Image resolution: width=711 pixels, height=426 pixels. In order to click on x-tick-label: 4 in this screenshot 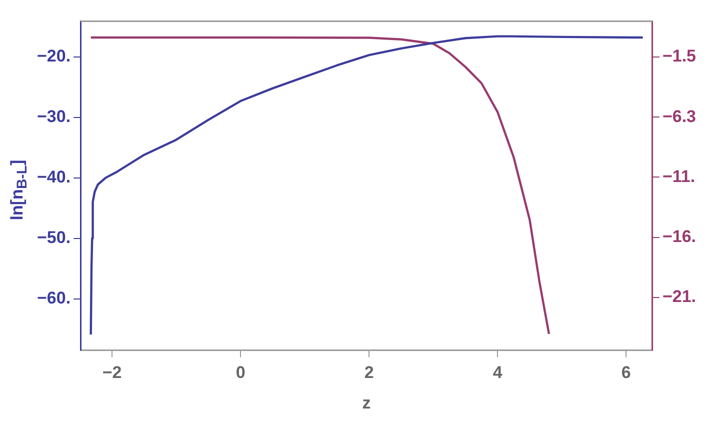, I will do `click(497, 372)`.